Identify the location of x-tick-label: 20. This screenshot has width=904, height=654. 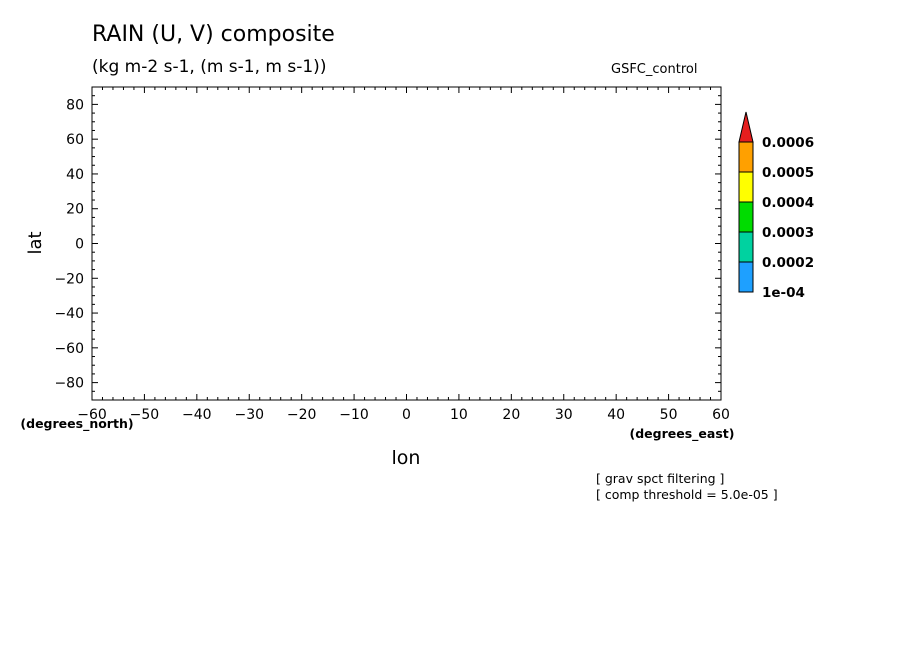
(511, 415).